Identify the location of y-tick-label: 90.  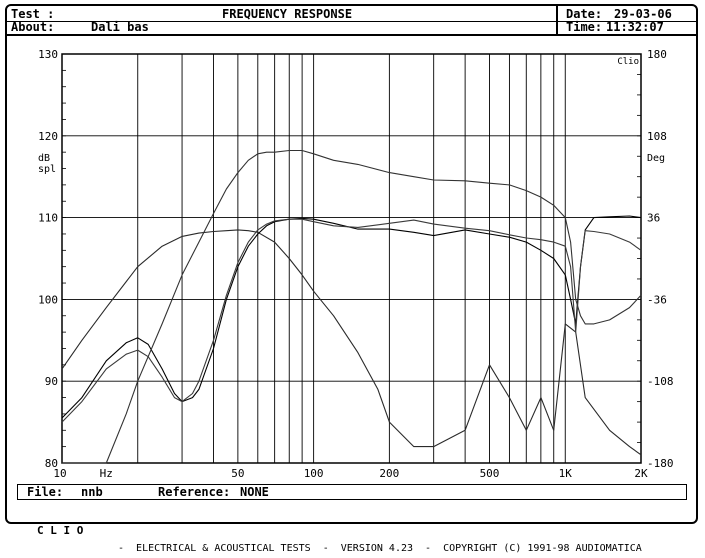
(51, 381).